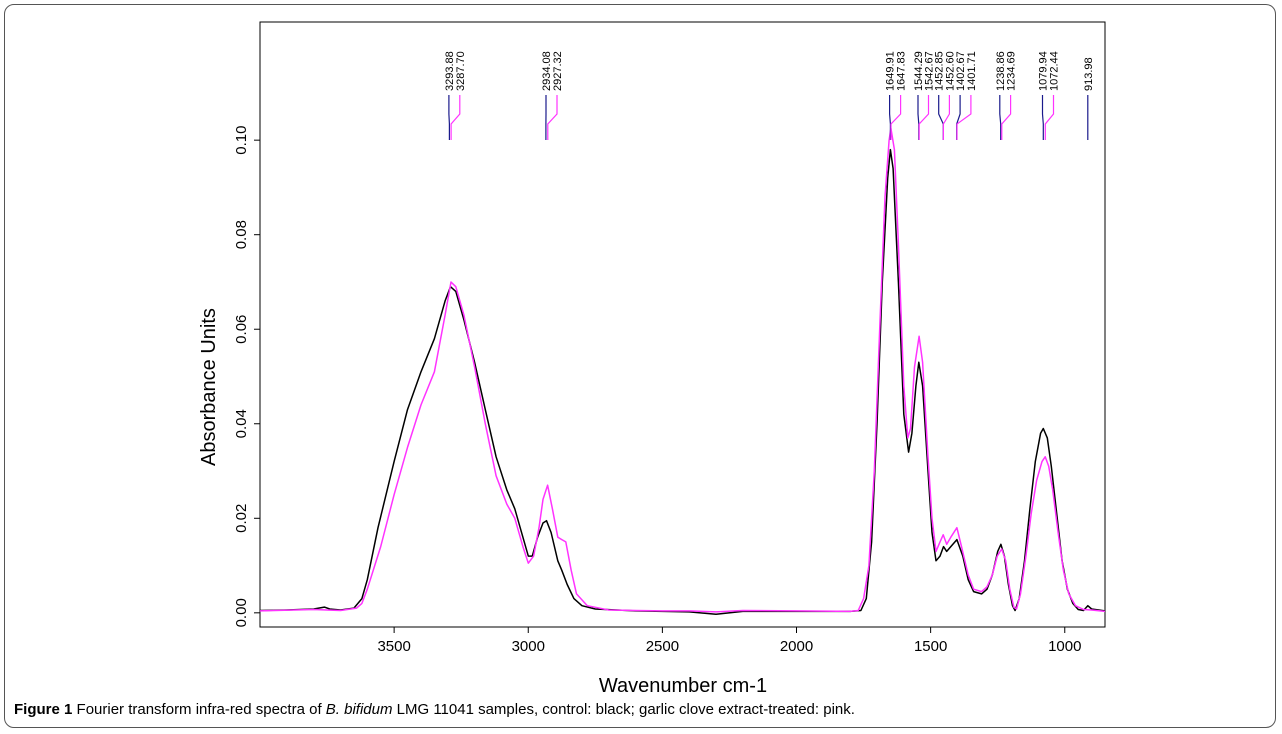  Describe the element at coordinates (241, 423) in the screenshot. I see `y-tick-label: 0.04` at that location.